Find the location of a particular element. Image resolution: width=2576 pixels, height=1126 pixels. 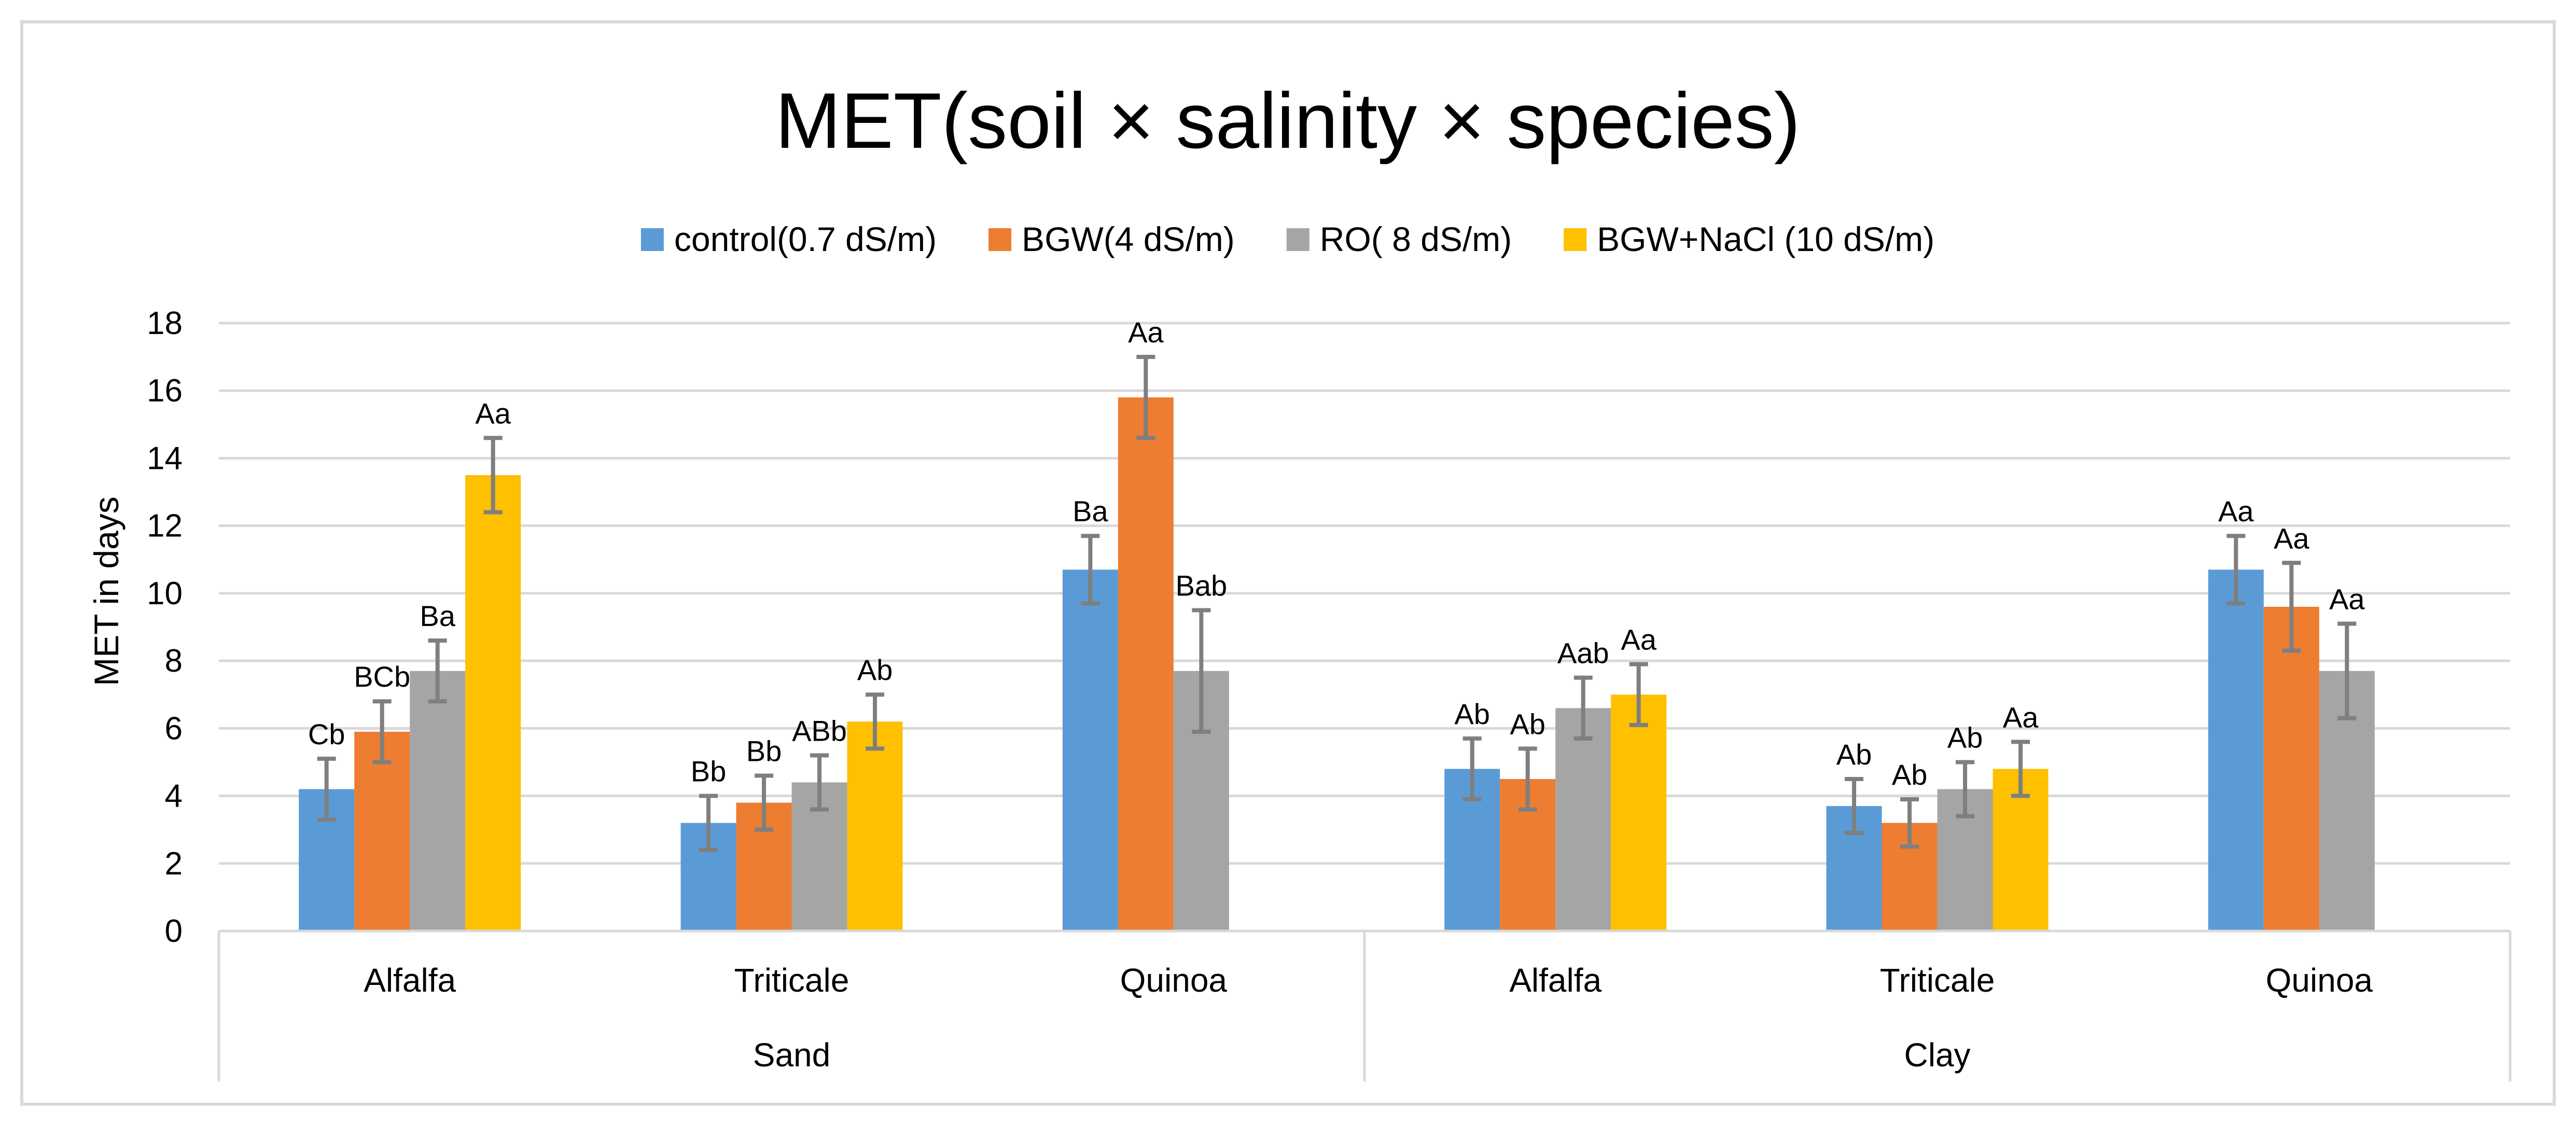

data-label: BCb is located at coordinates (382, 676).